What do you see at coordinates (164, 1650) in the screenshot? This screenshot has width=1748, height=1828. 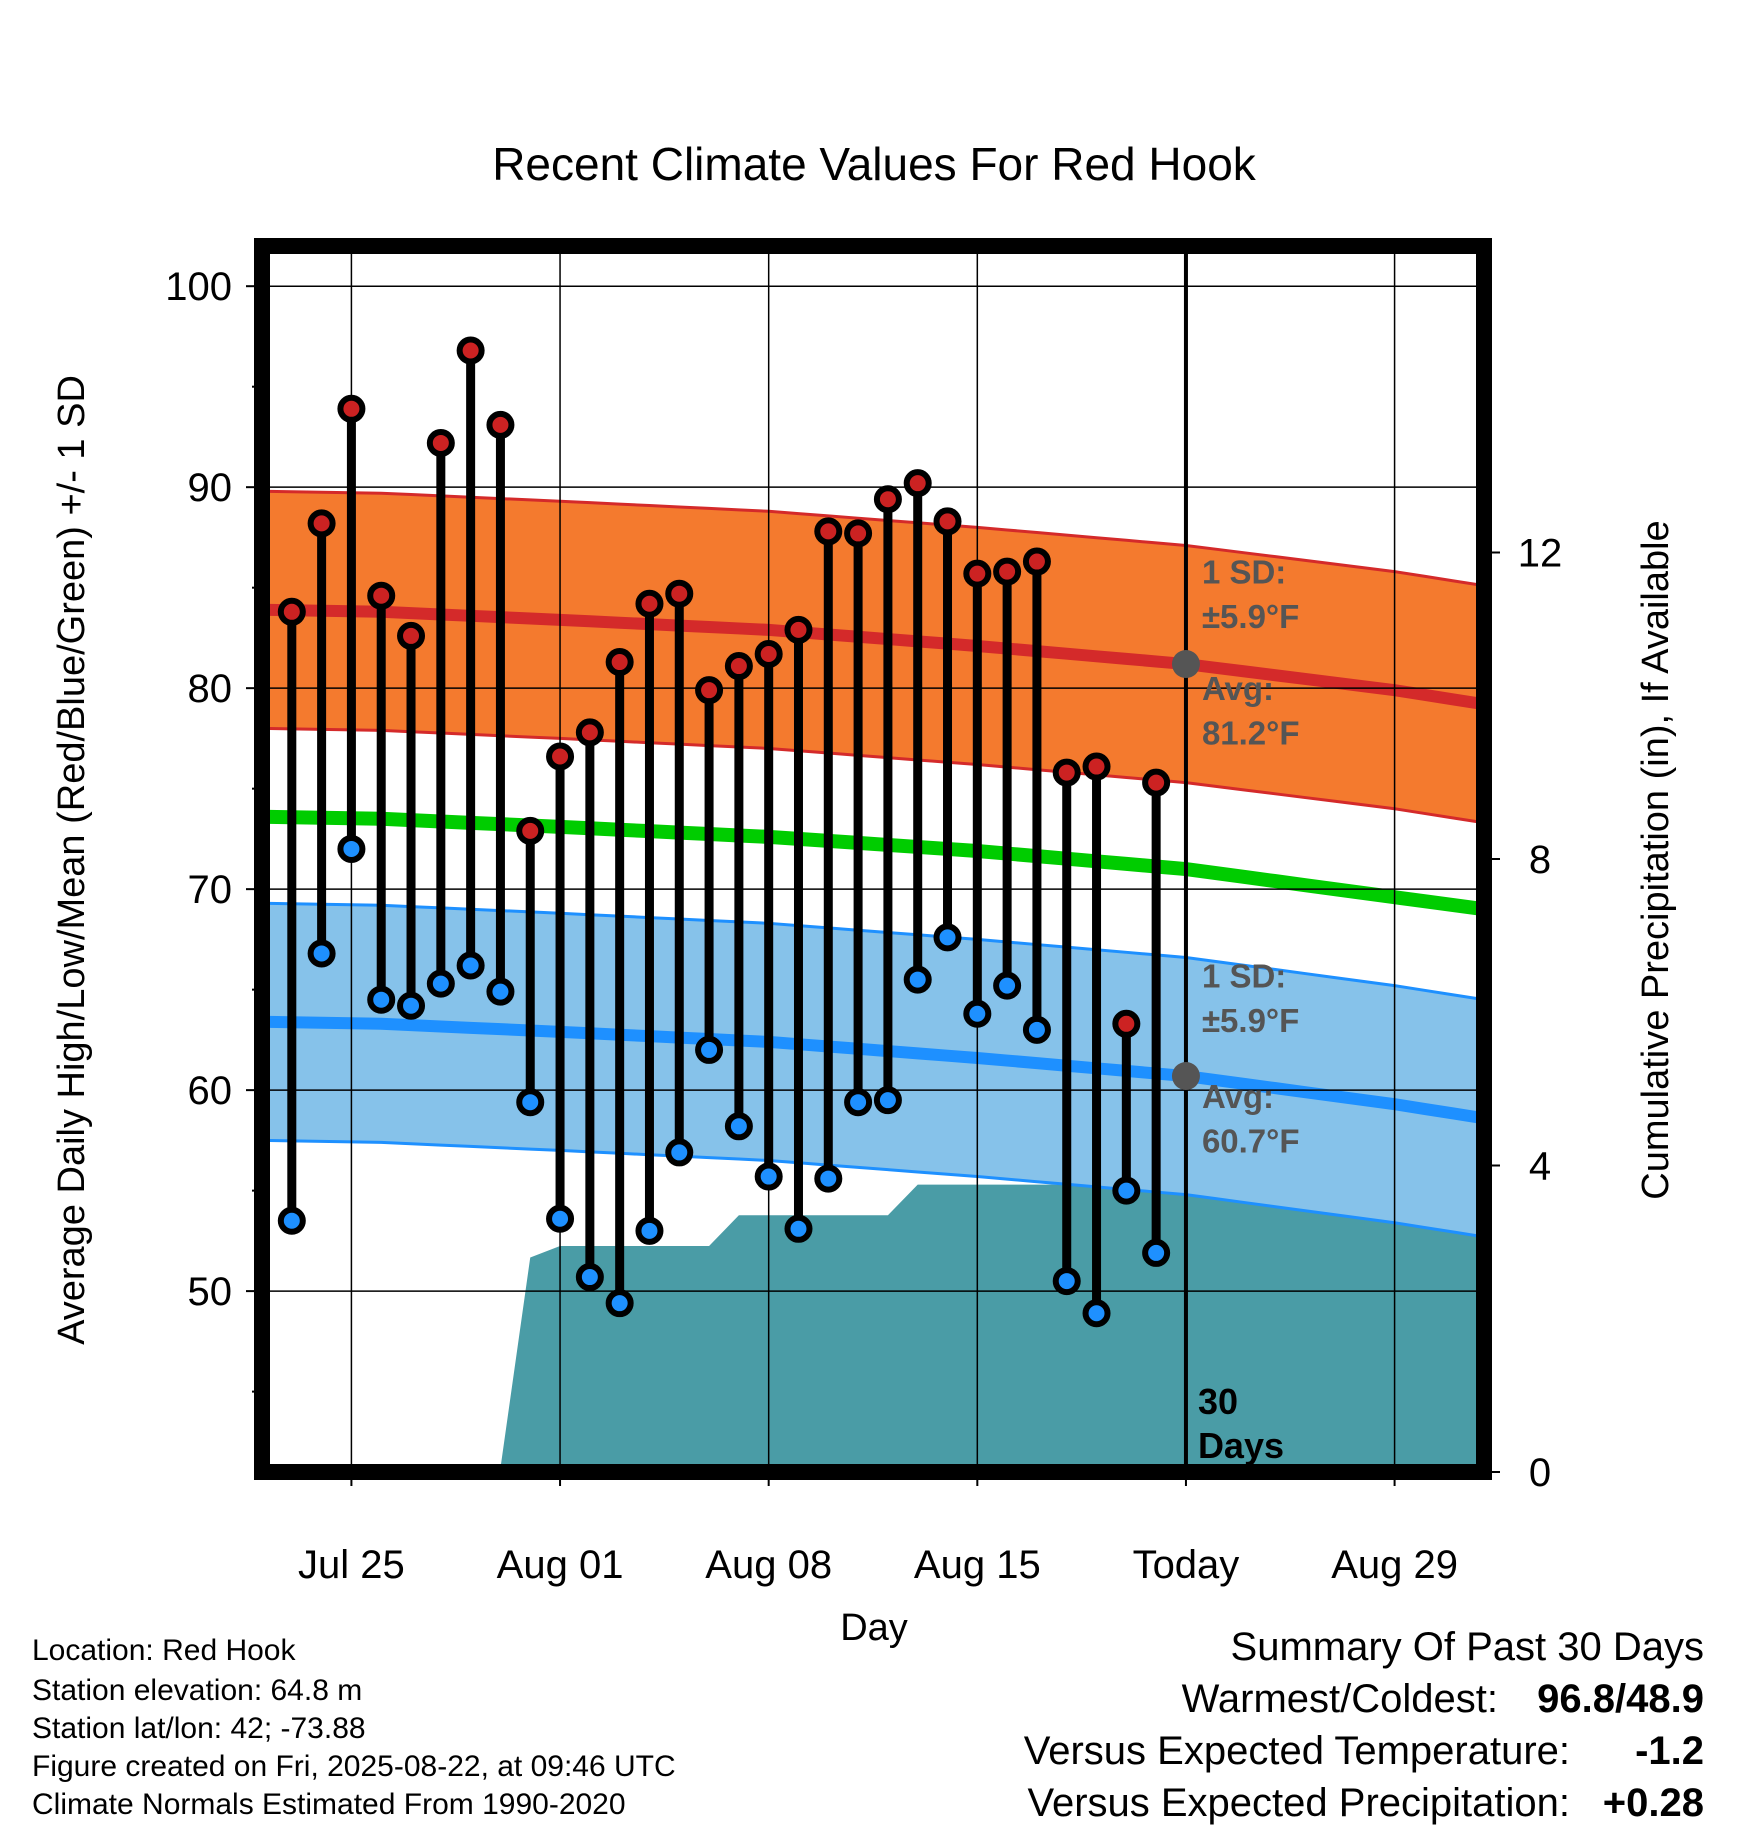 I see `info-location: Location: Red Hook` at bounding box center [164, 1650].